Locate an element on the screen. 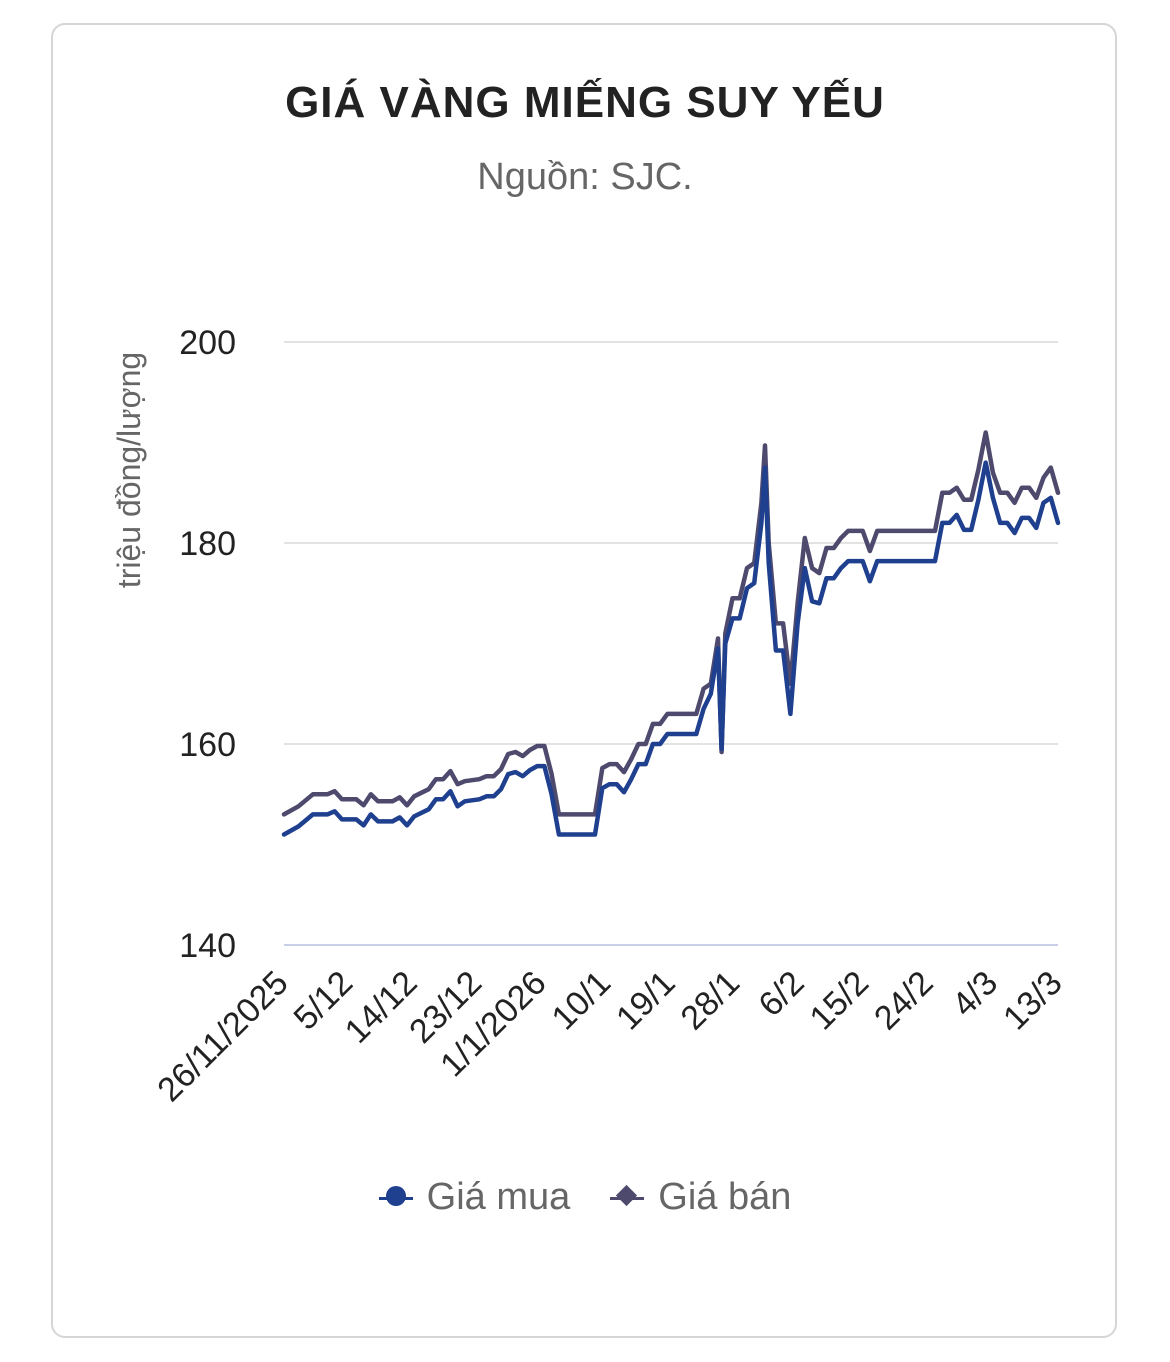 The image size is (1170, 1362). x-tick-label: 19/1 is located at coordinates (646, 1001).